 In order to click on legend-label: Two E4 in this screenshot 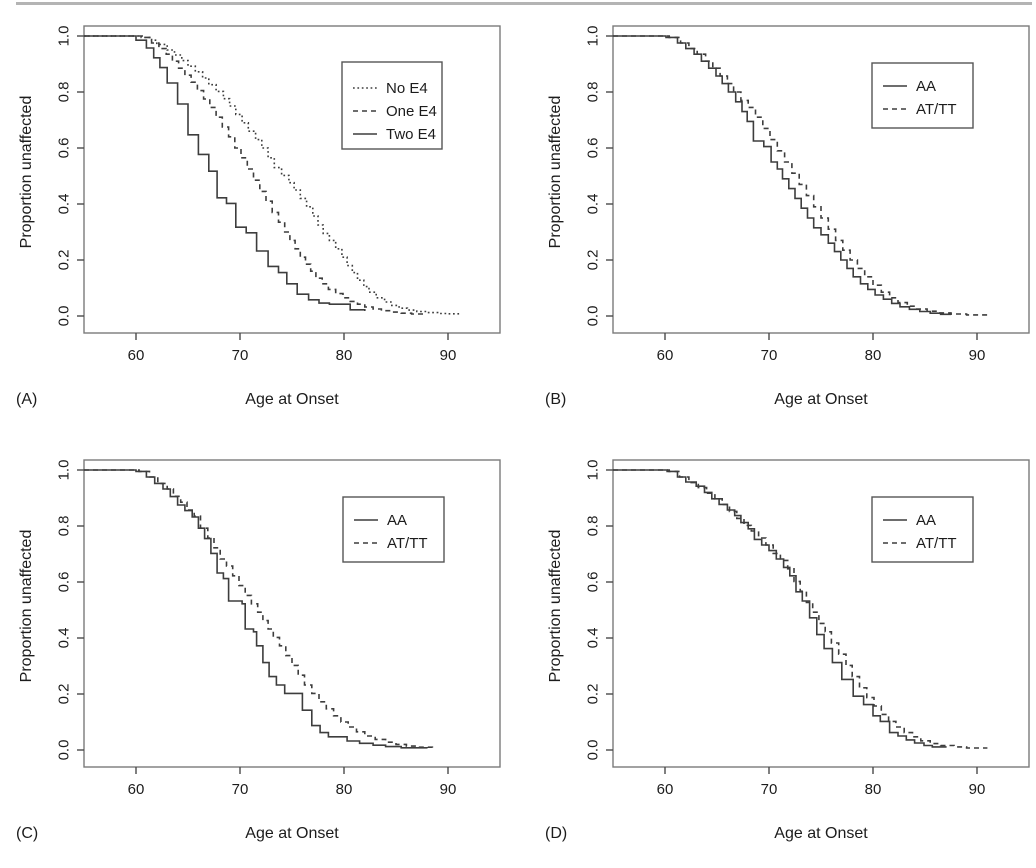, I will do `click(411, 134)`.